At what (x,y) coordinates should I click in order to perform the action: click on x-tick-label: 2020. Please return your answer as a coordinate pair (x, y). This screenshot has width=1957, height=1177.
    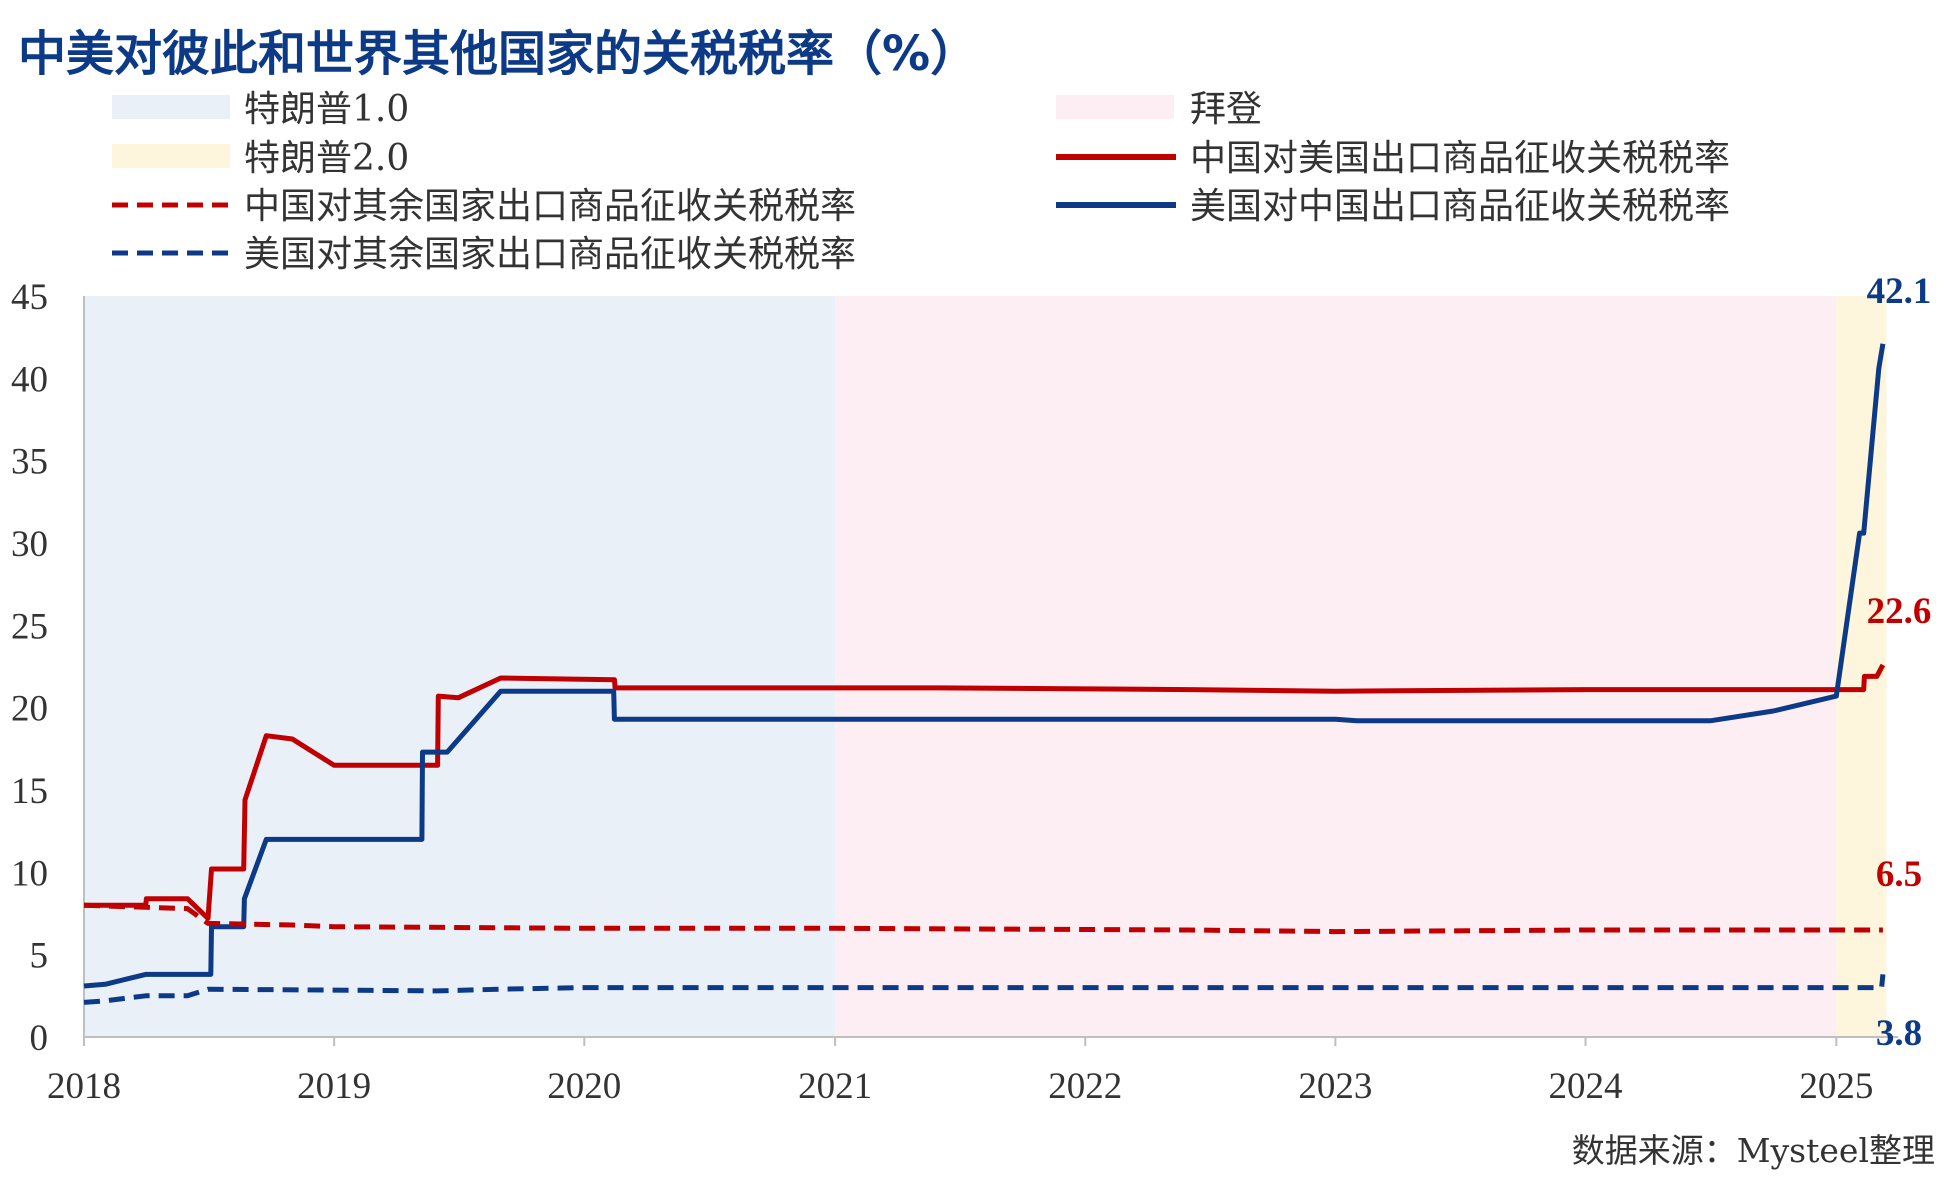
    Looking at the image, I should click on (584, 1086).